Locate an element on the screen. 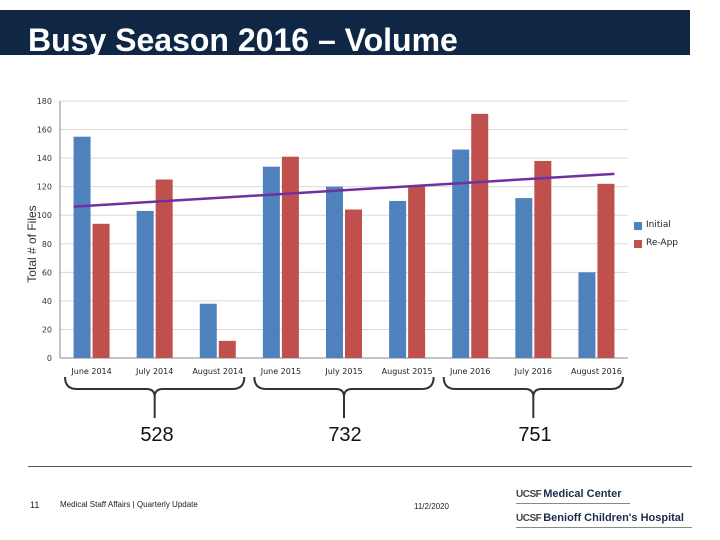 The image size is (720, 540). x-tick-label-0: June 2014 is located at coordinates (90, 371).